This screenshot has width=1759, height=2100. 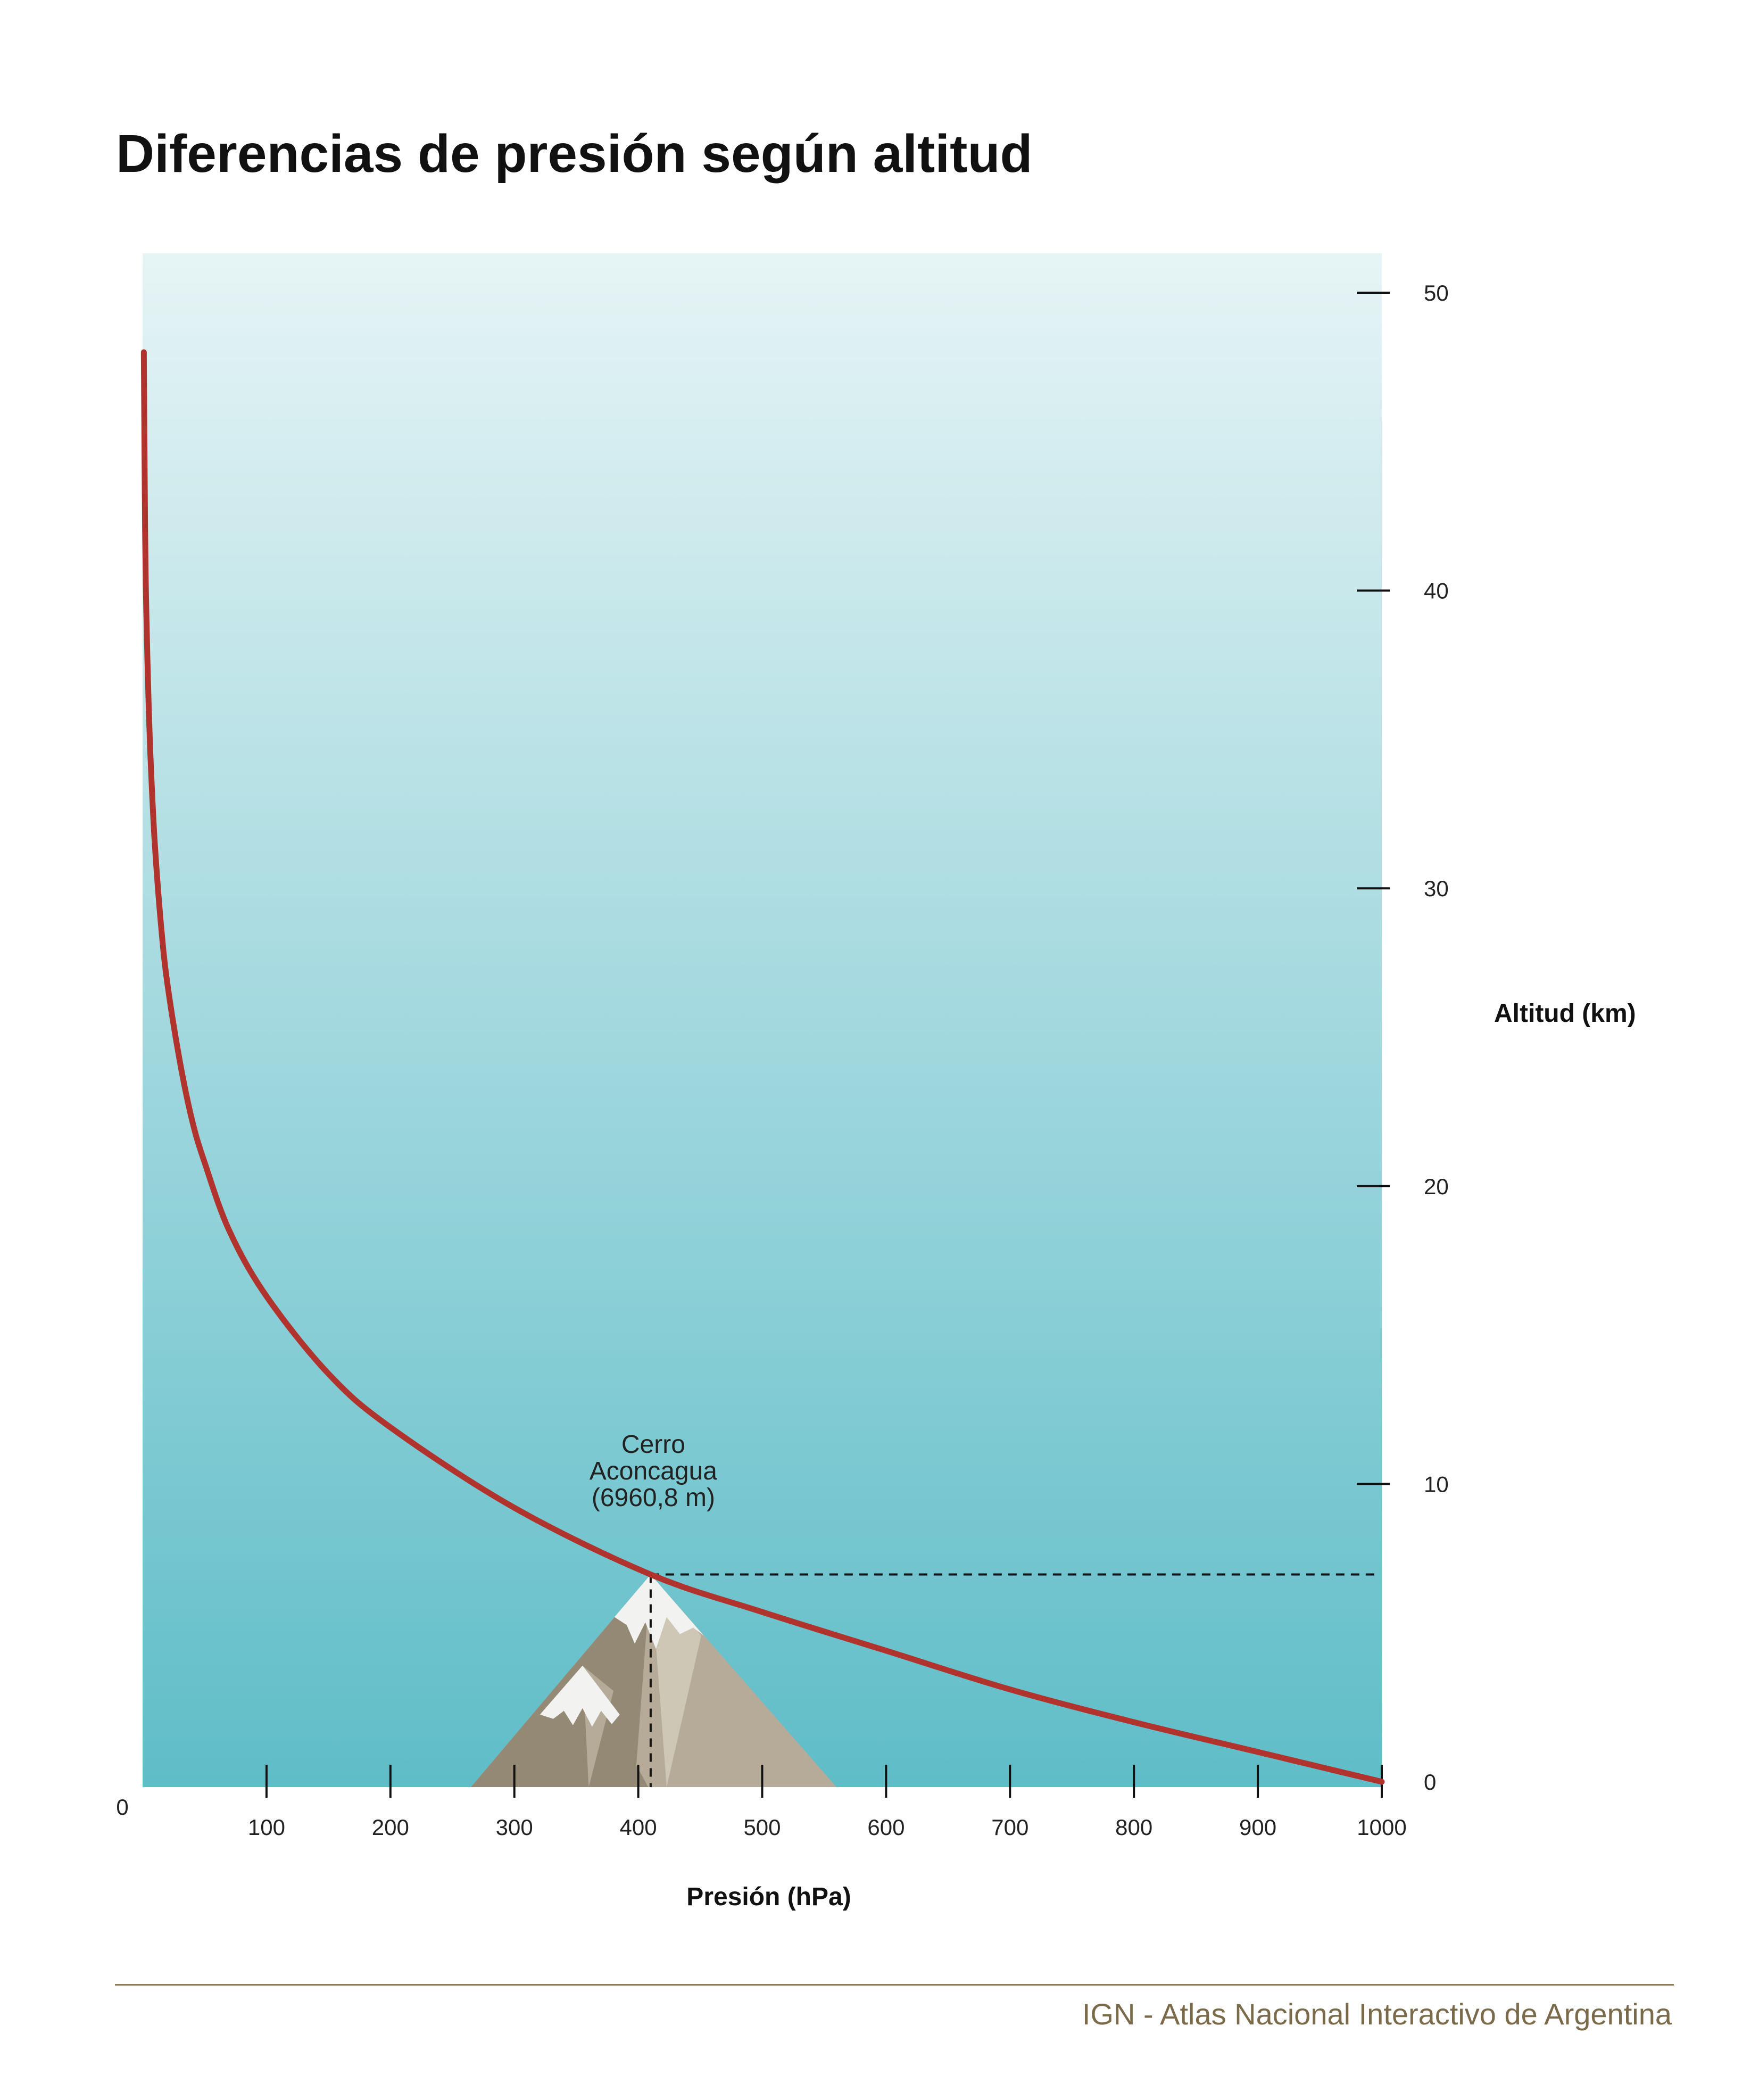 I want to click on x-tick-label: 500, so click(x=762, y=1827).